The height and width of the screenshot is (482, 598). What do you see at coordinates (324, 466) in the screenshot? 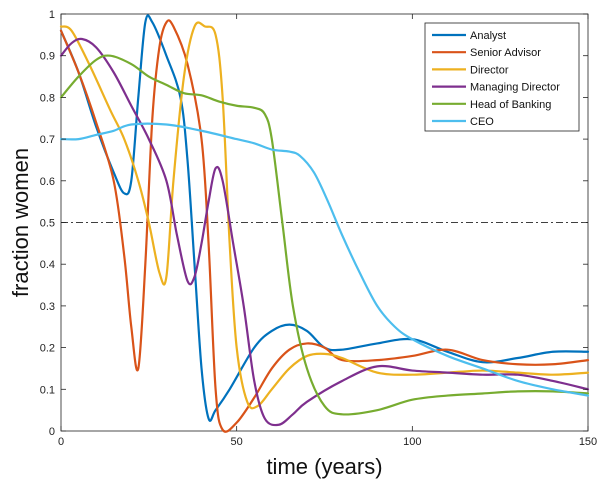
I see `x-axis-title: time (years)` at bounding box center [324, 466].